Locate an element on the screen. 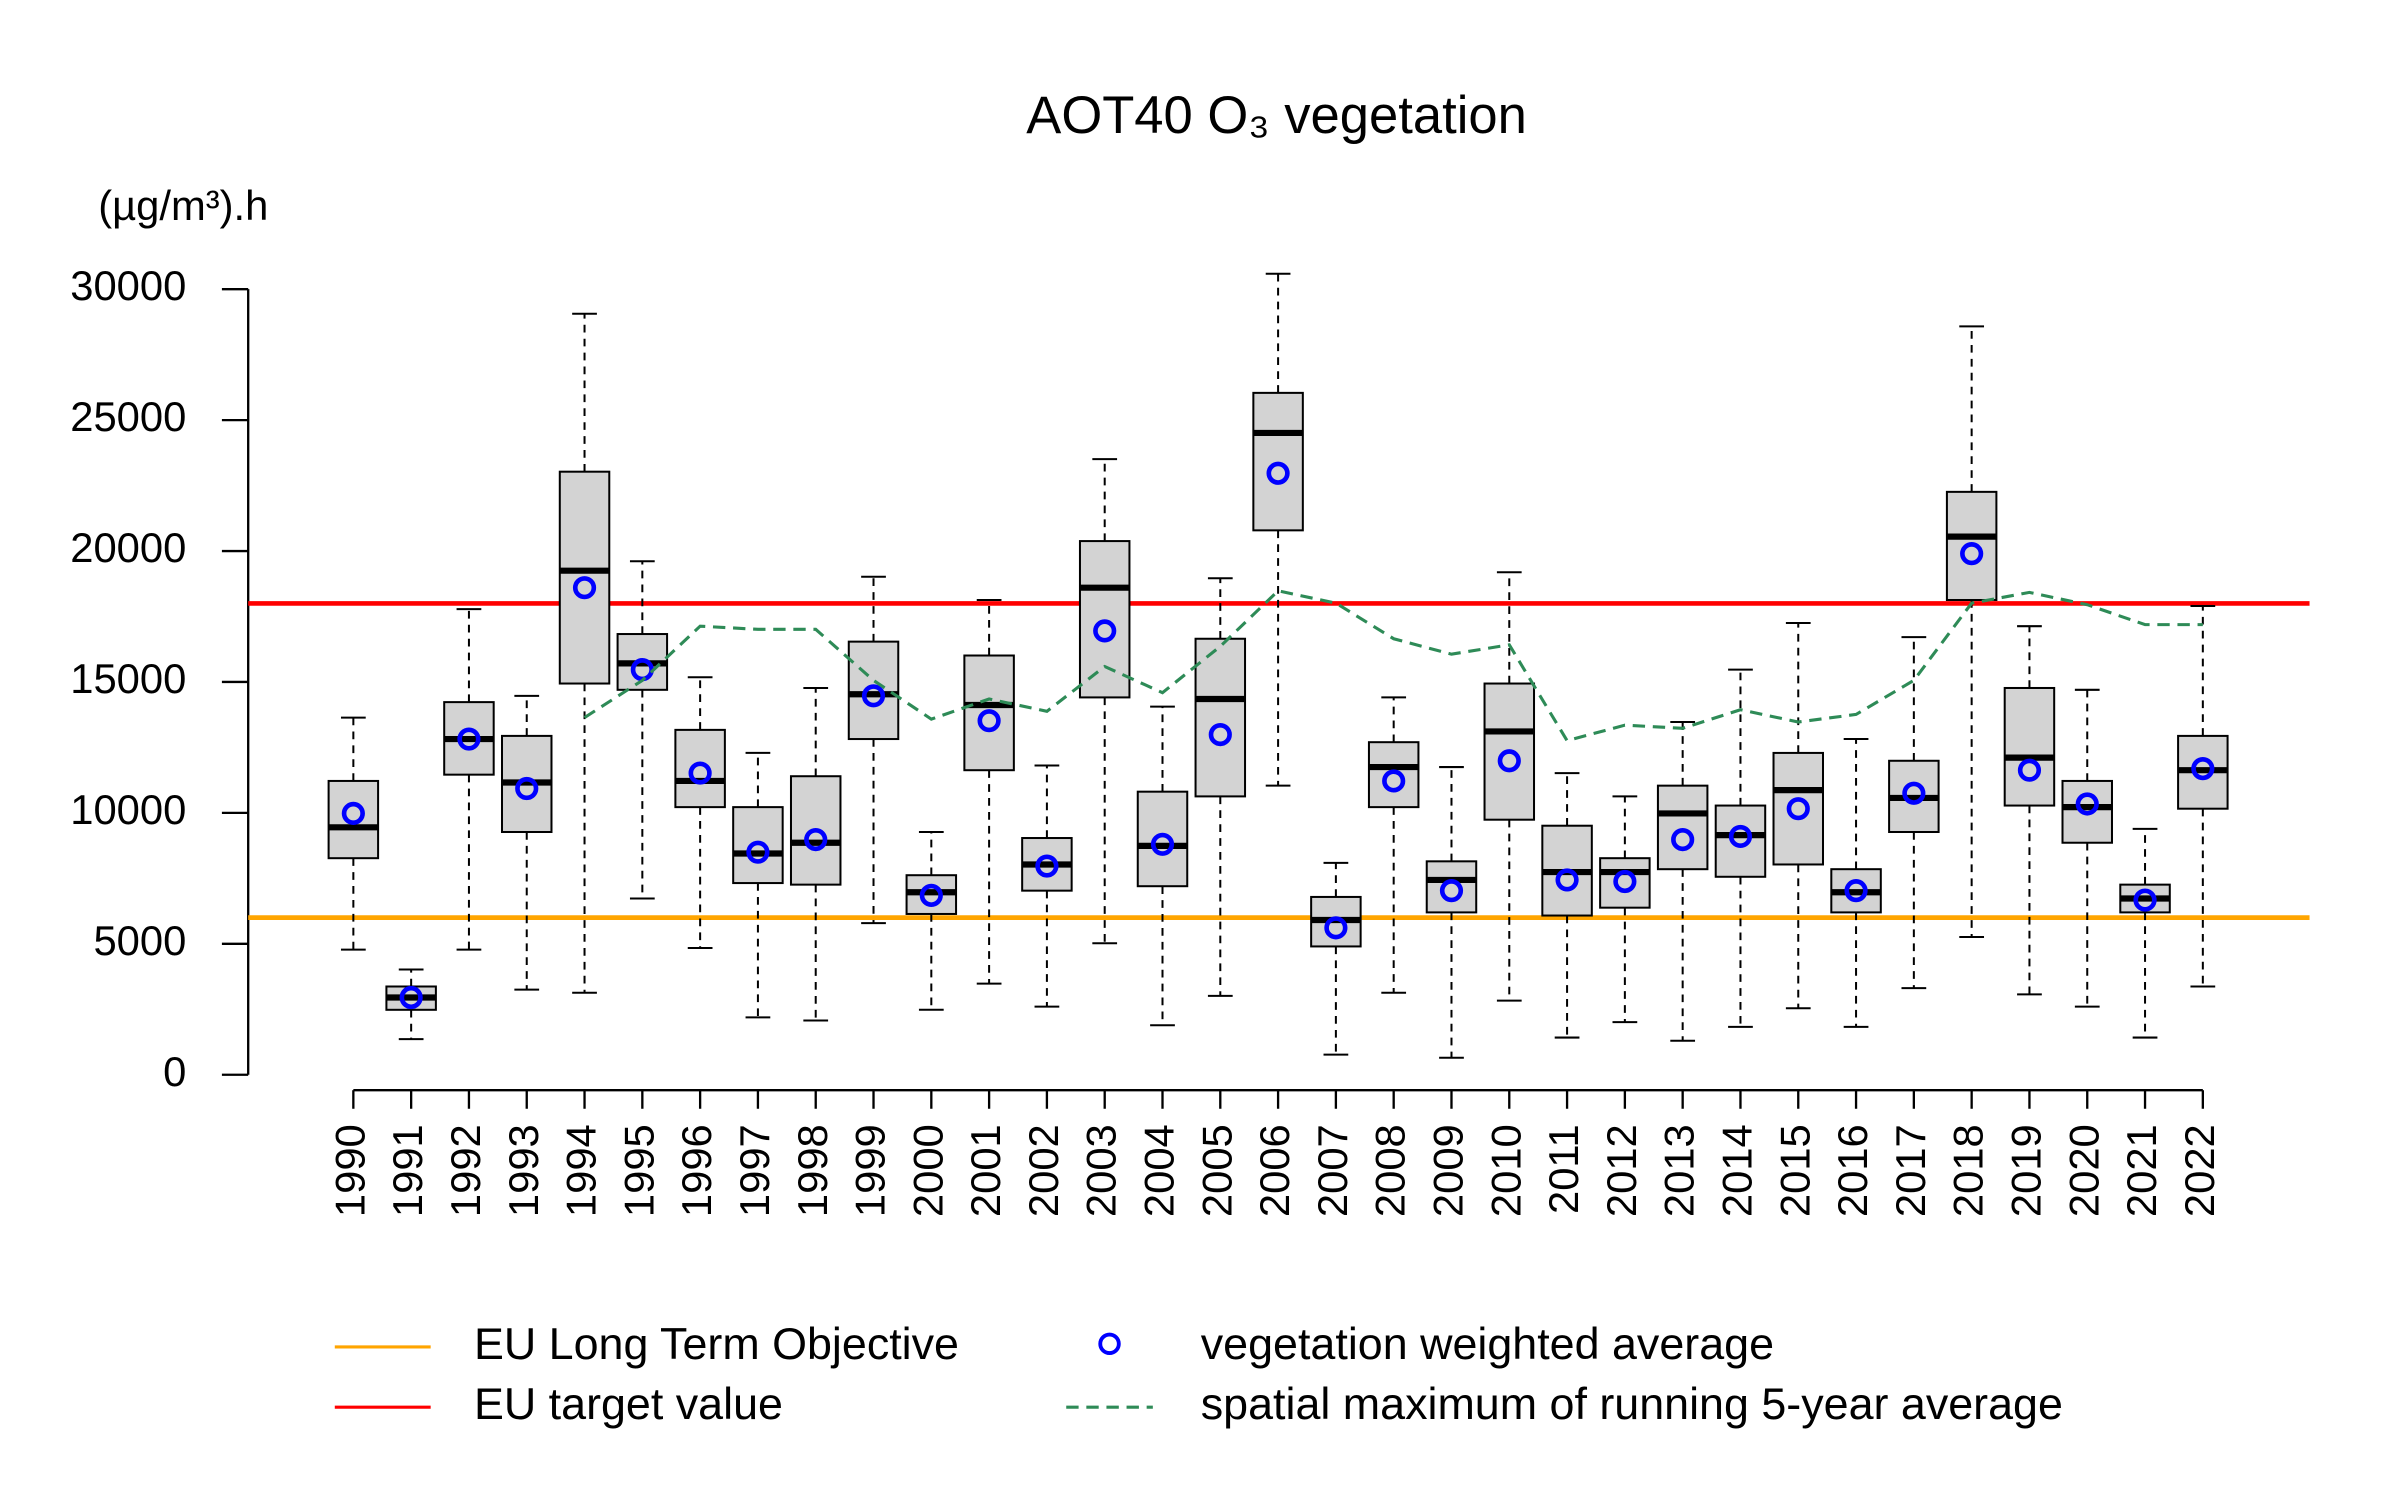 The height and width of the screenshot is (1500, 2400). x-tick-label: 1994 is located at coordinates (581, 1170).